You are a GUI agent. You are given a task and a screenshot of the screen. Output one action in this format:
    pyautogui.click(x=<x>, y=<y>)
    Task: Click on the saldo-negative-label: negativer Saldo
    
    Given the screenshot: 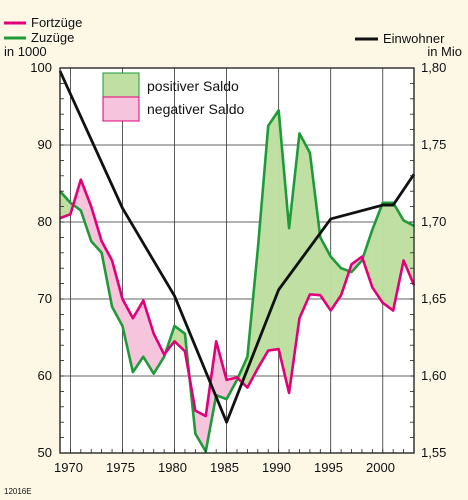 What is the action you would take?
    pyautogui.click(x=196, y=109)
    